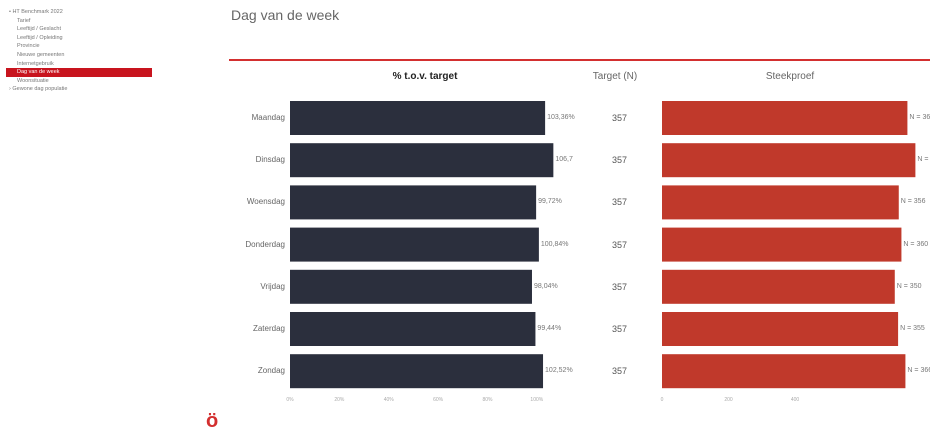 Image resolution: width=930 pixels, height=435 pixels. I want to click on pct-axis-tick: 100%, so click(537, 400).